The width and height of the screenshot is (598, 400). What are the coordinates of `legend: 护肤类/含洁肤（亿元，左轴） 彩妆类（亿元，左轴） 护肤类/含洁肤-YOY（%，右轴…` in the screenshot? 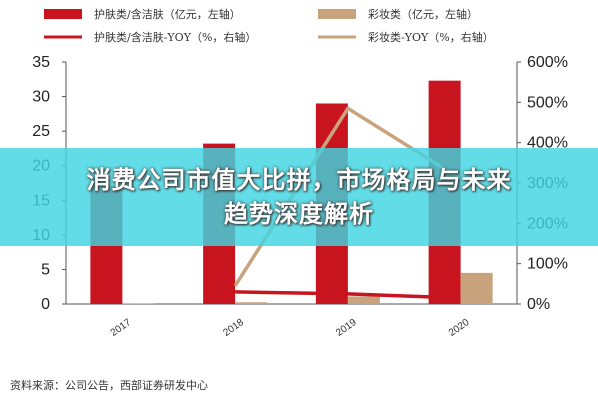 It's located at (269, 25).